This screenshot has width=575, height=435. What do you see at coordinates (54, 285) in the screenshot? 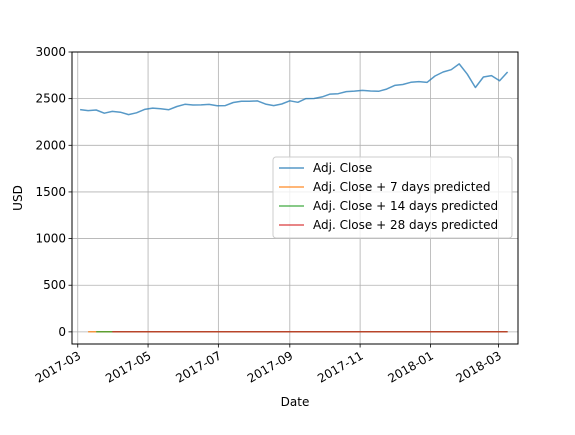
I see `y-tick-label: 500` at bounding box center [54, 285].